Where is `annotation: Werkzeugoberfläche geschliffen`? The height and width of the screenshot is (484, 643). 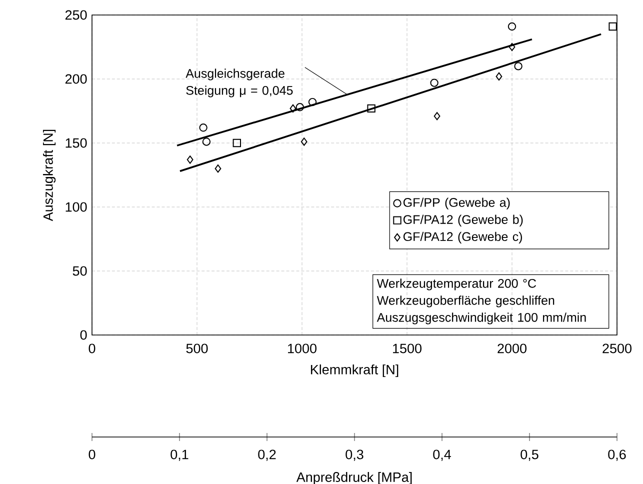
annotation: Werkzeugoberfläche geschliffen is located at coordinates (465, 302).